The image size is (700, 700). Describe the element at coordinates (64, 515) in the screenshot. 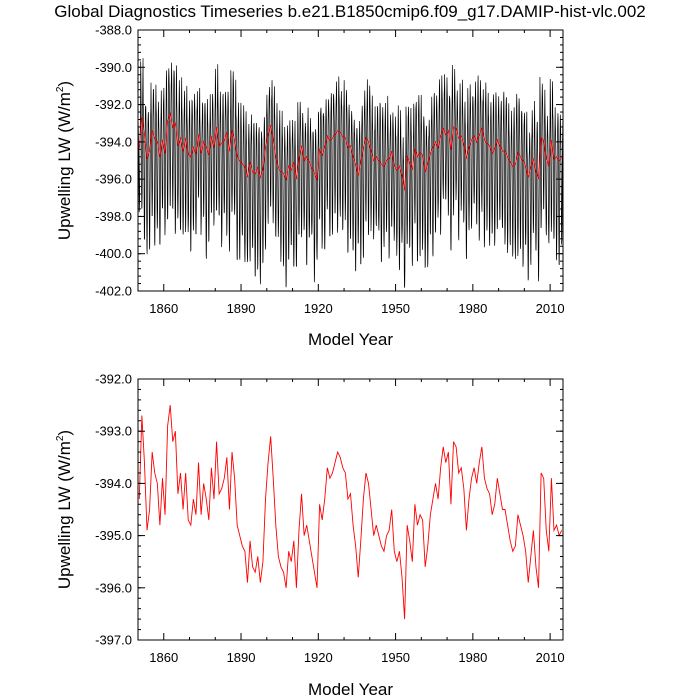

I see `bottom-yaxis-title-main: Upwelling LW (W/m` at that location.